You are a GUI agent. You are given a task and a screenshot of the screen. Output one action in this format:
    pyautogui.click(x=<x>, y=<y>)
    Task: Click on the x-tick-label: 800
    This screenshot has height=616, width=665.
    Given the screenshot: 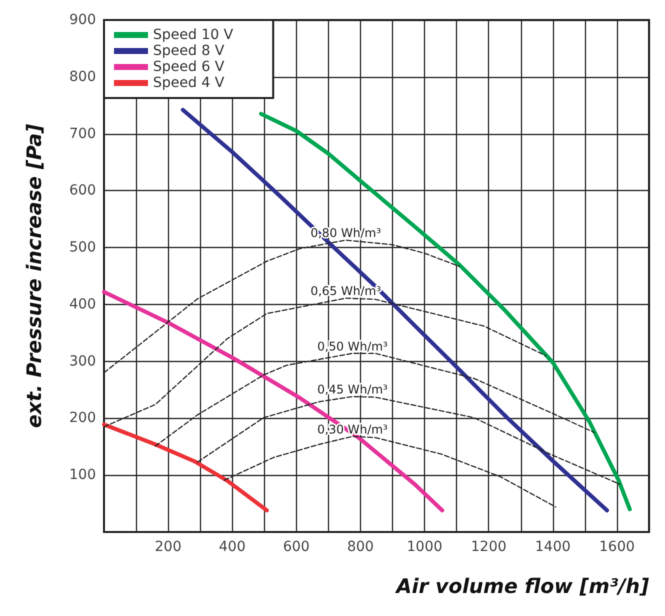 What is the action you would take?
    pyautogui.click(x=360, y=547)
    